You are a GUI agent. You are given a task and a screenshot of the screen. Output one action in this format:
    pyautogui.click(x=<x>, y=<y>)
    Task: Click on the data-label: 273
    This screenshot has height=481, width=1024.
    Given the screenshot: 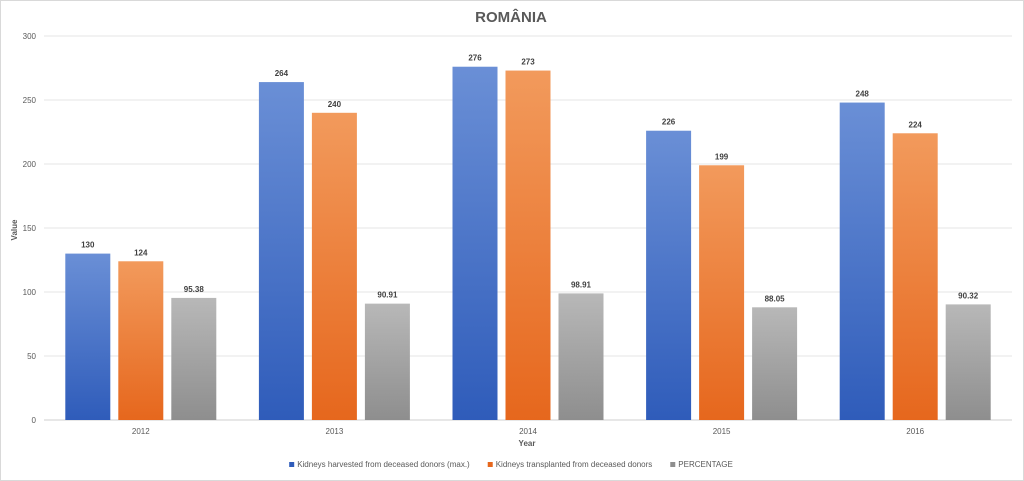 What is the action you would take?
    pyautogui.click(x=528, y=62)
    